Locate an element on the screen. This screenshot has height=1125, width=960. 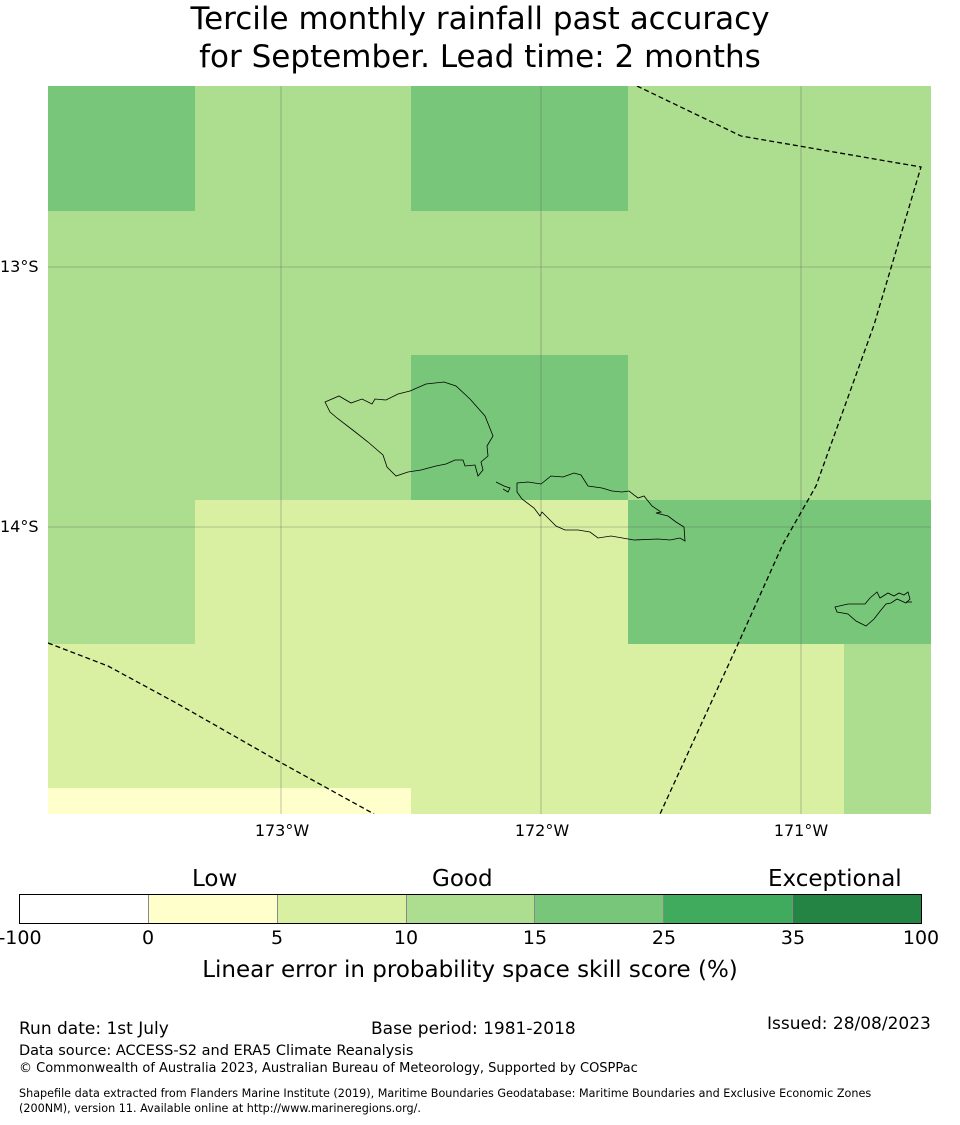
category-low: Low is located at coordinates (215, 879).